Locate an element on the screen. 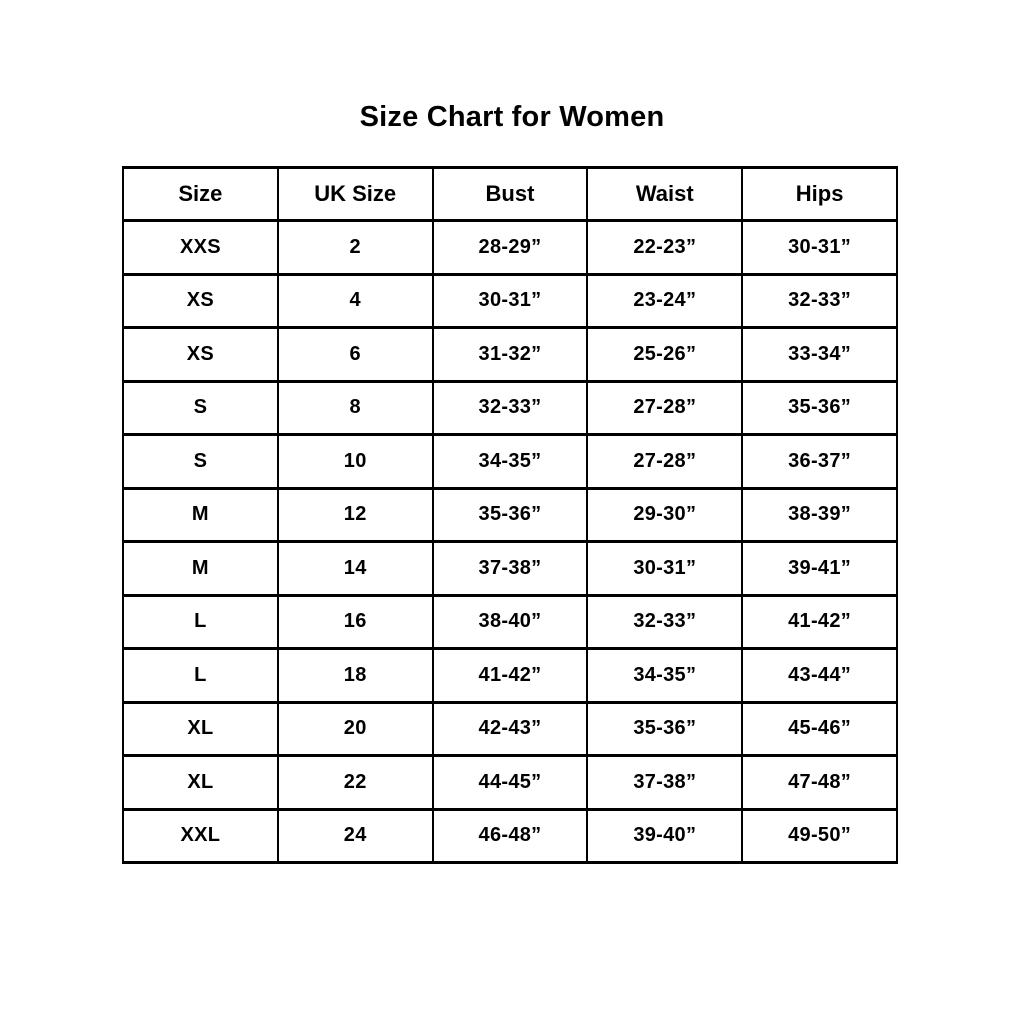 This screenshot has width=1024, height=1024. table-cell: 46-48” is located at coordinates (510, 835).